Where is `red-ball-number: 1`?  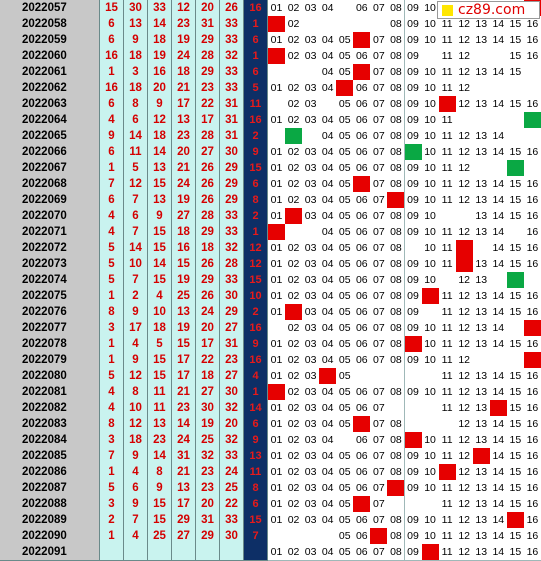 red-ball-number: 1 is located at coordinates (112, 536).